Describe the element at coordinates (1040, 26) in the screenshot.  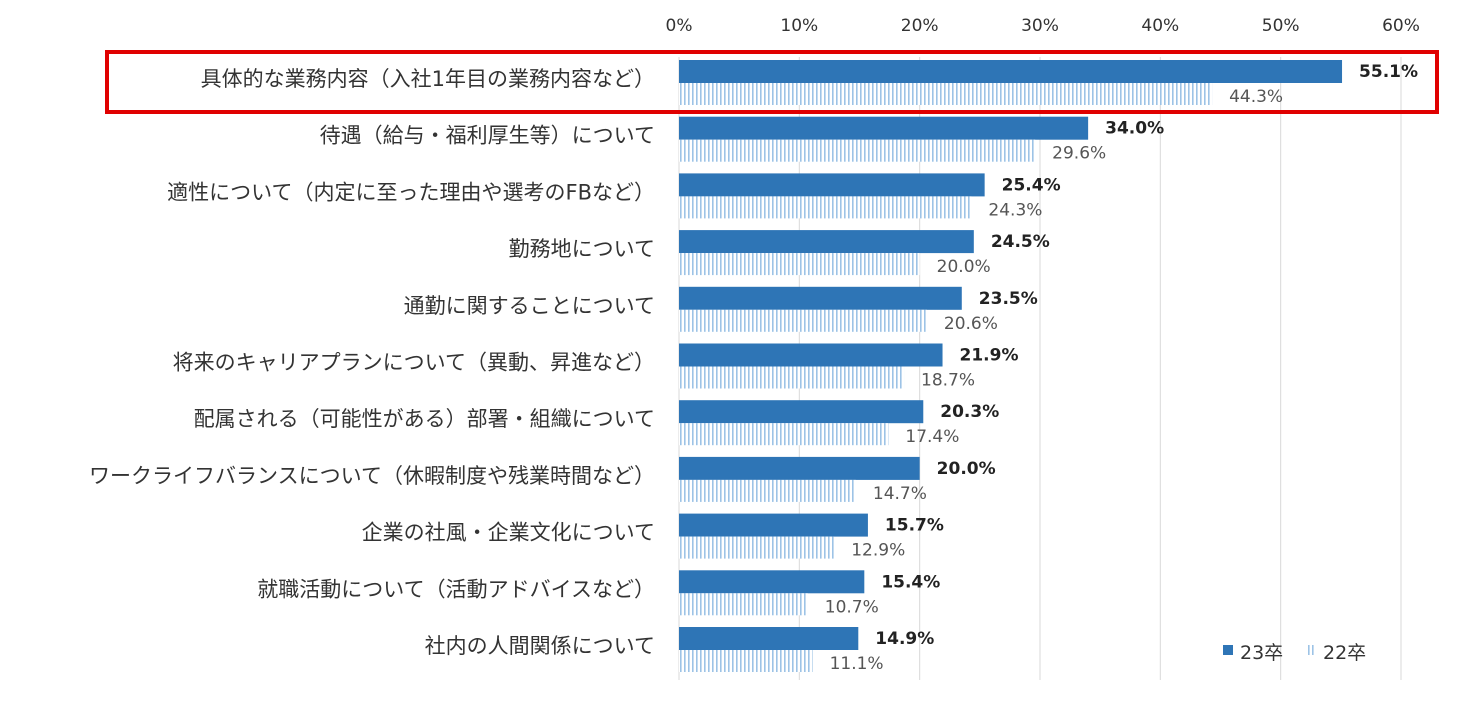
I see `x-tick-label: 30%` at that location.